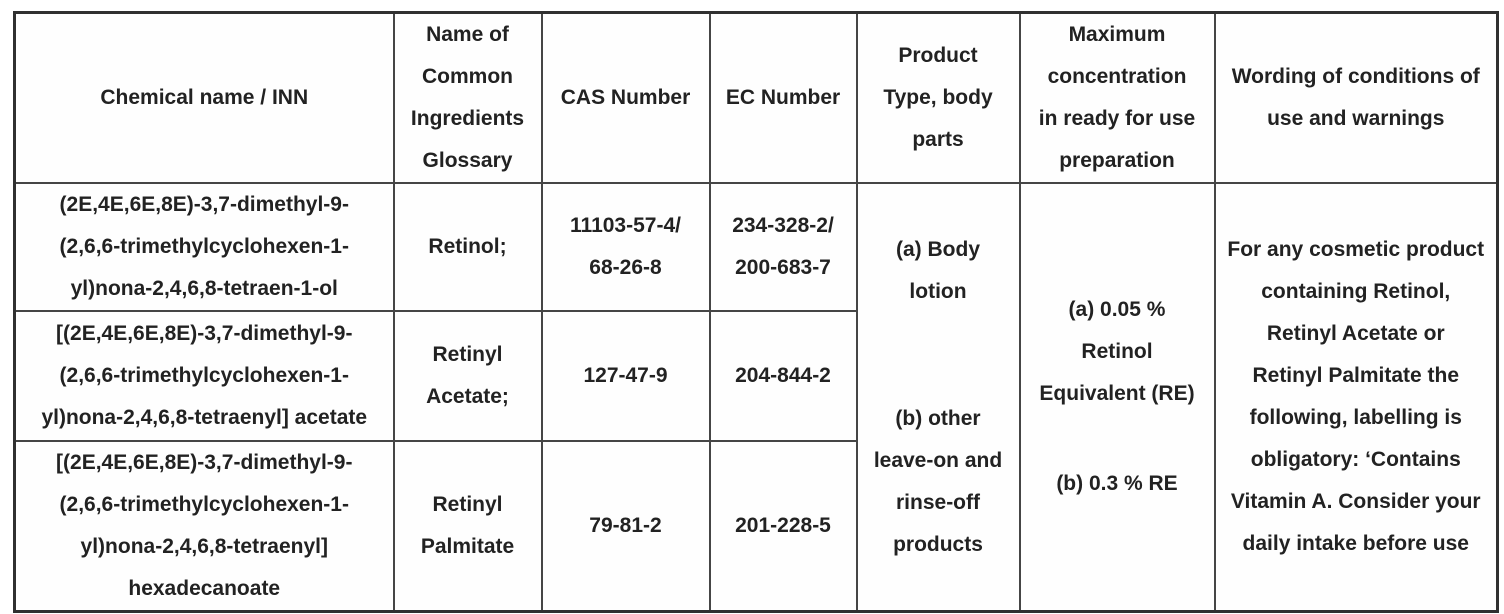  What do you see at coordinates (938, 270) in the screenshot?
I see `product-type-item-a: (a) Body lotion` at bounding box center [938, 270].